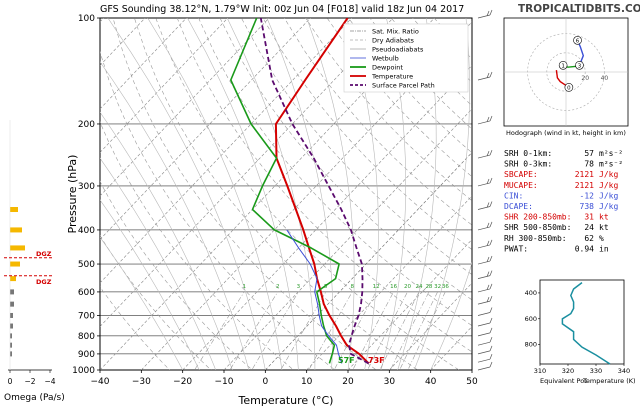 The image size is (640, 407). I want to click on index-value: 2121, so click(584, 174).